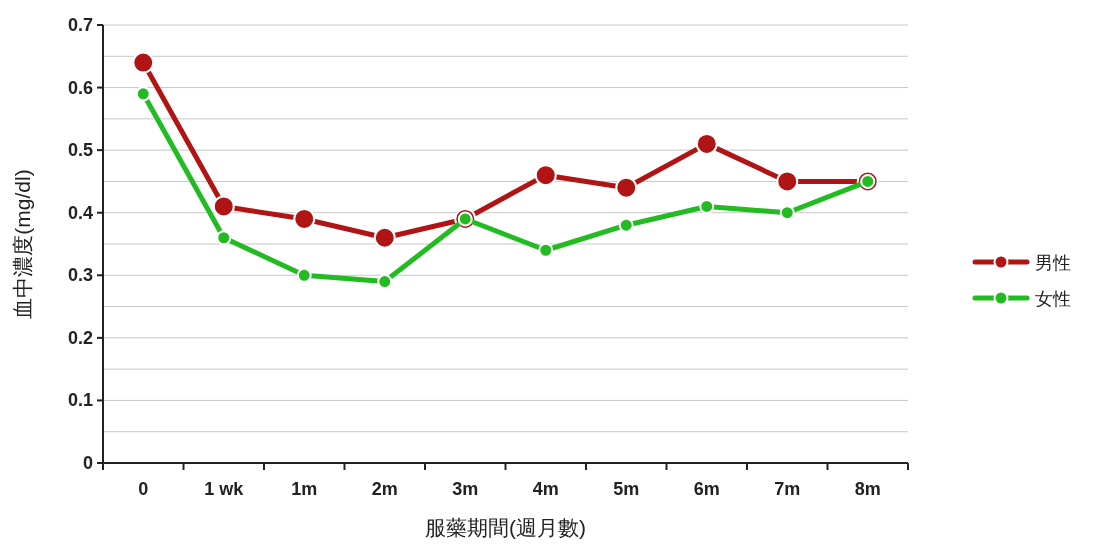 The width and height of the screenshot is (1095, 548). Describe the element at coordinates (80, 87) in the screenshot. I see `y-tick-label: 0.6` at that location.